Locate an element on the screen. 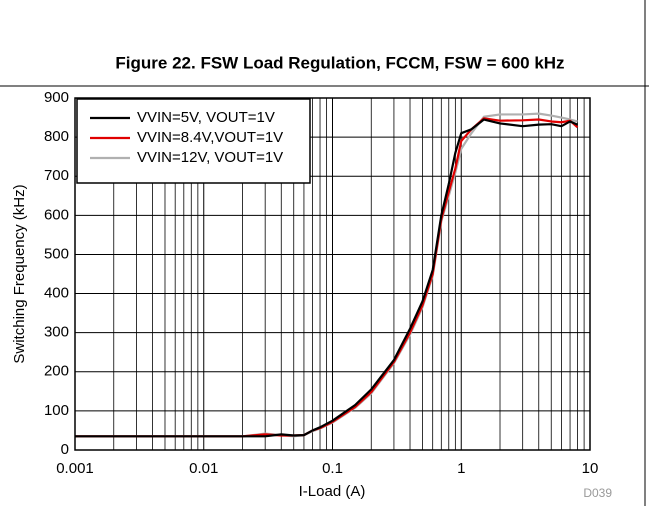 This screenshot has height=506, width=649. legend-label: VVIN=8.4V,VOUT=1V is located at coordinates (210, 137).